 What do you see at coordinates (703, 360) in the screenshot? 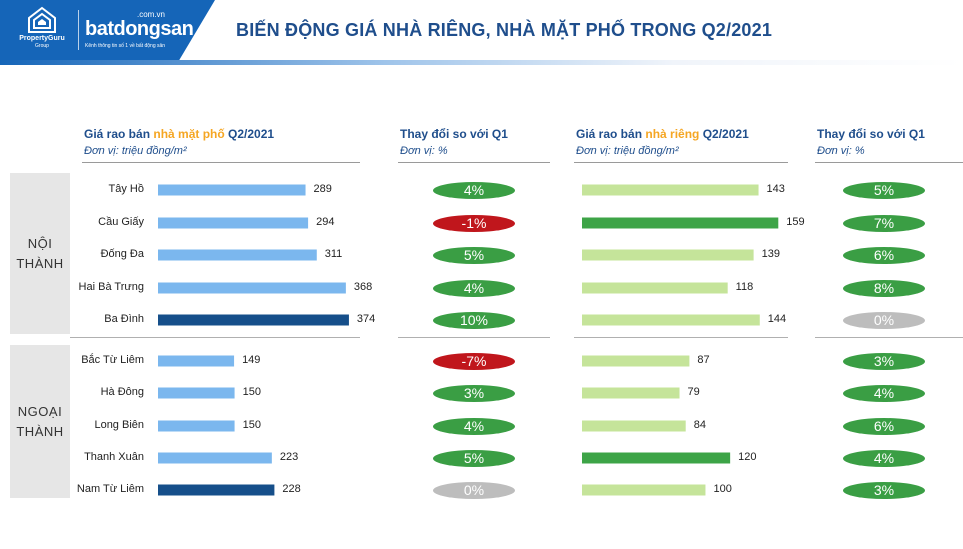
I see `nha-rieng-value: 87` at bounding box center [703, 360].